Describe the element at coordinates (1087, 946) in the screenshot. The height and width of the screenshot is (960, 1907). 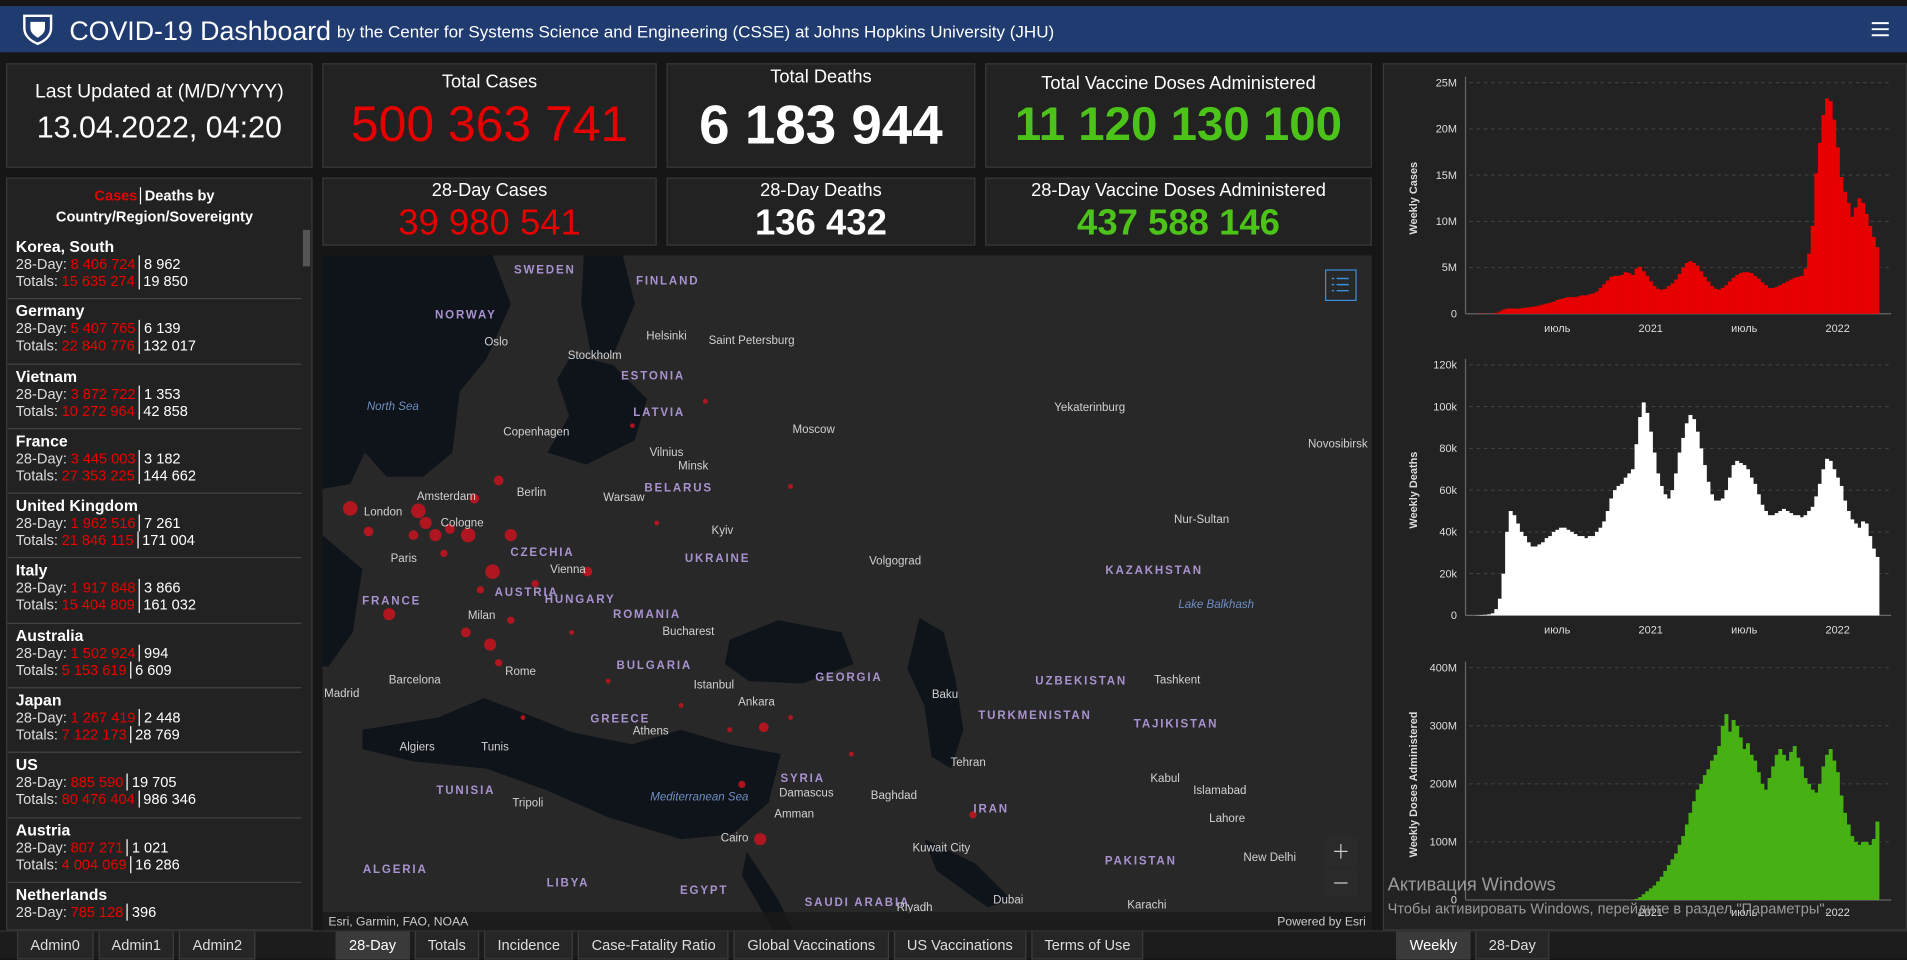
I see `tab: Terms of Use` at that location.